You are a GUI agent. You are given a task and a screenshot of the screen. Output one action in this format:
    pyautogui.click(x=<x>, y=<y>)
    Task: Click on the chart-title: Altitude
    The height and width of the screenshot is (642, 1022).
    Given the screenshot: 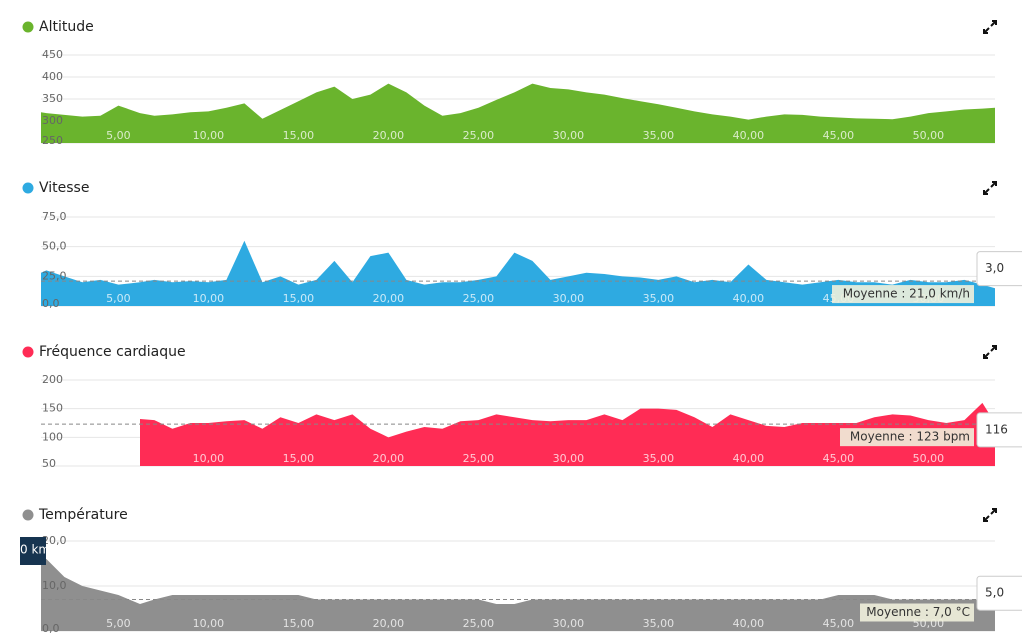 What is the action you would take?
    pyautogui.click(x=66, y=27)
    